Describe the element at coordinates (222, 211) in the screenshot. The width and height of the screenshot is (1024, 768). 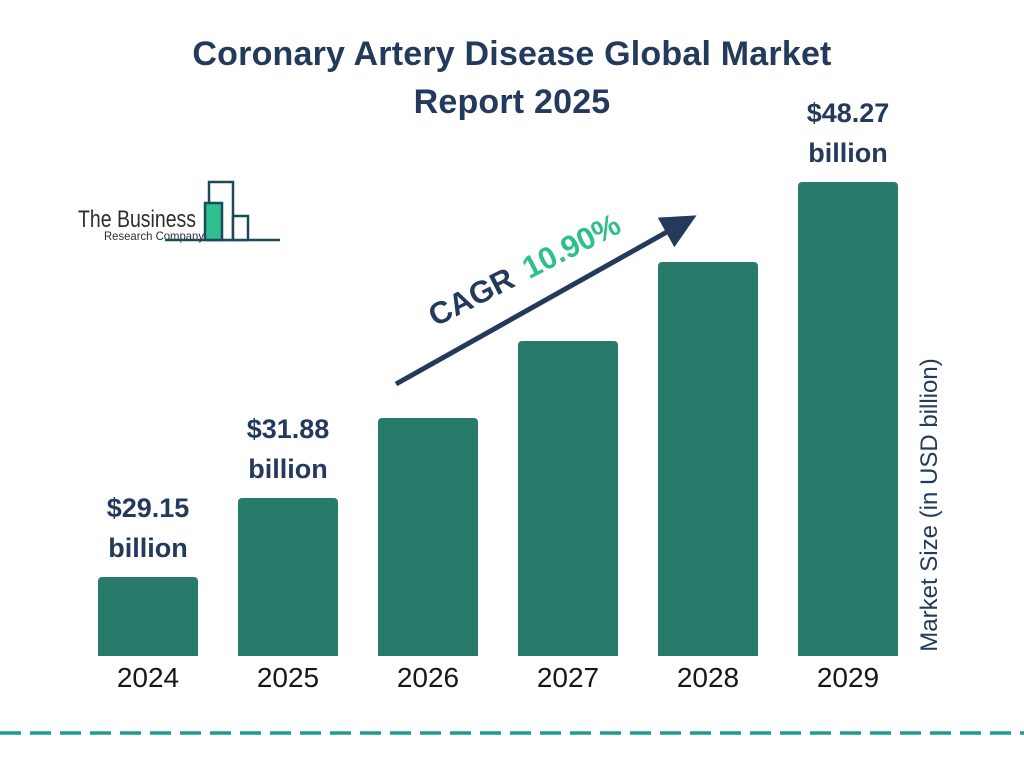
I see `logo-bars-icon` at that location.